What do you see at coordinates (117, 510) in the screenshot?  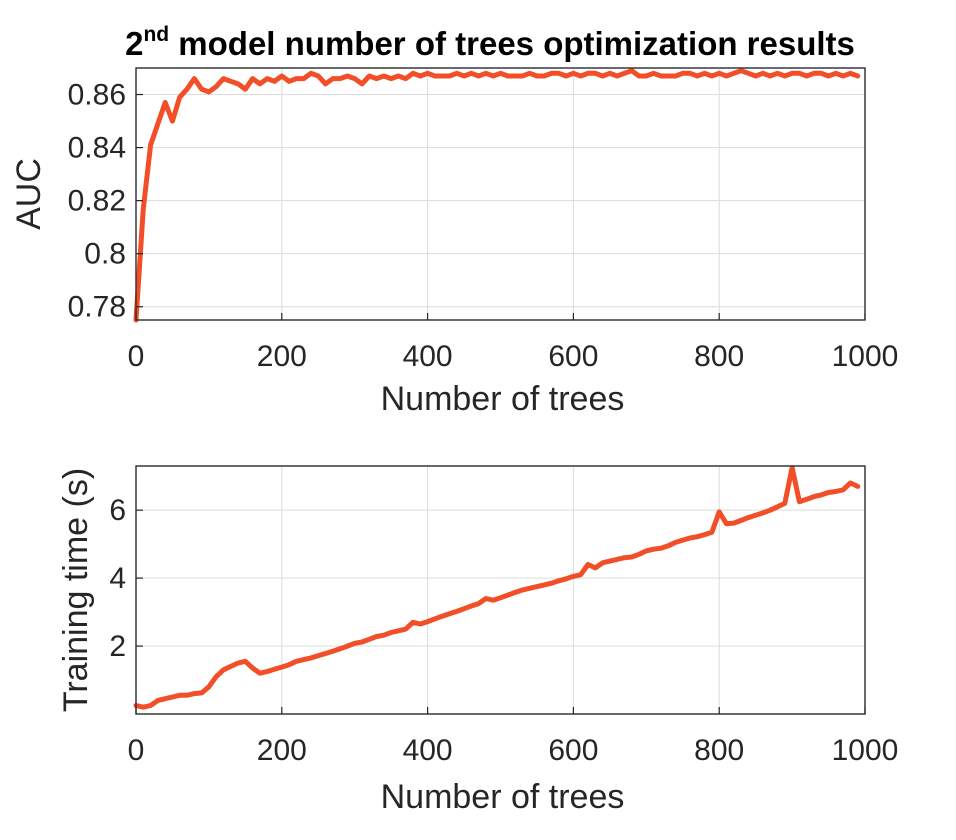 I see `y-tick-label: 6` at bounding box center [117, 510].